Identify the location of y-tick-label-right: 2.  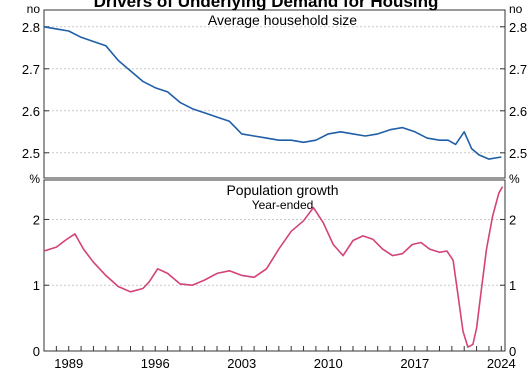
(512, 219).